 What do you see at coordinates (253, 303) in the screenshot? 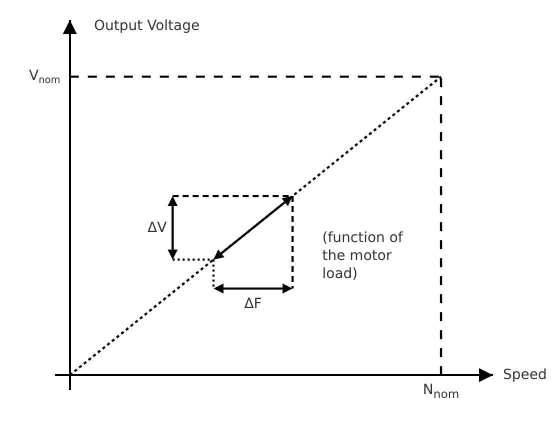
I see `annotation: ΔF` at bounding box center [253, 303].